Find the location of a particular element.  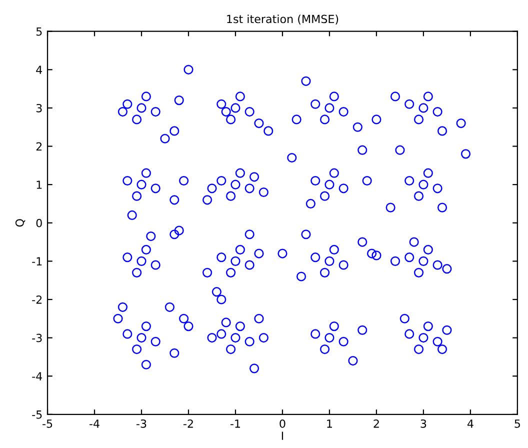

y-tick-label: -5 is located at coordinates (37, 414).